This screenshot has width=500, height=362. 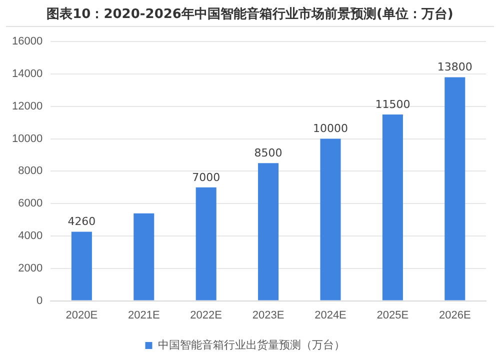 I want to click on y-tick-label: 4000, so click(x=30, y=236).